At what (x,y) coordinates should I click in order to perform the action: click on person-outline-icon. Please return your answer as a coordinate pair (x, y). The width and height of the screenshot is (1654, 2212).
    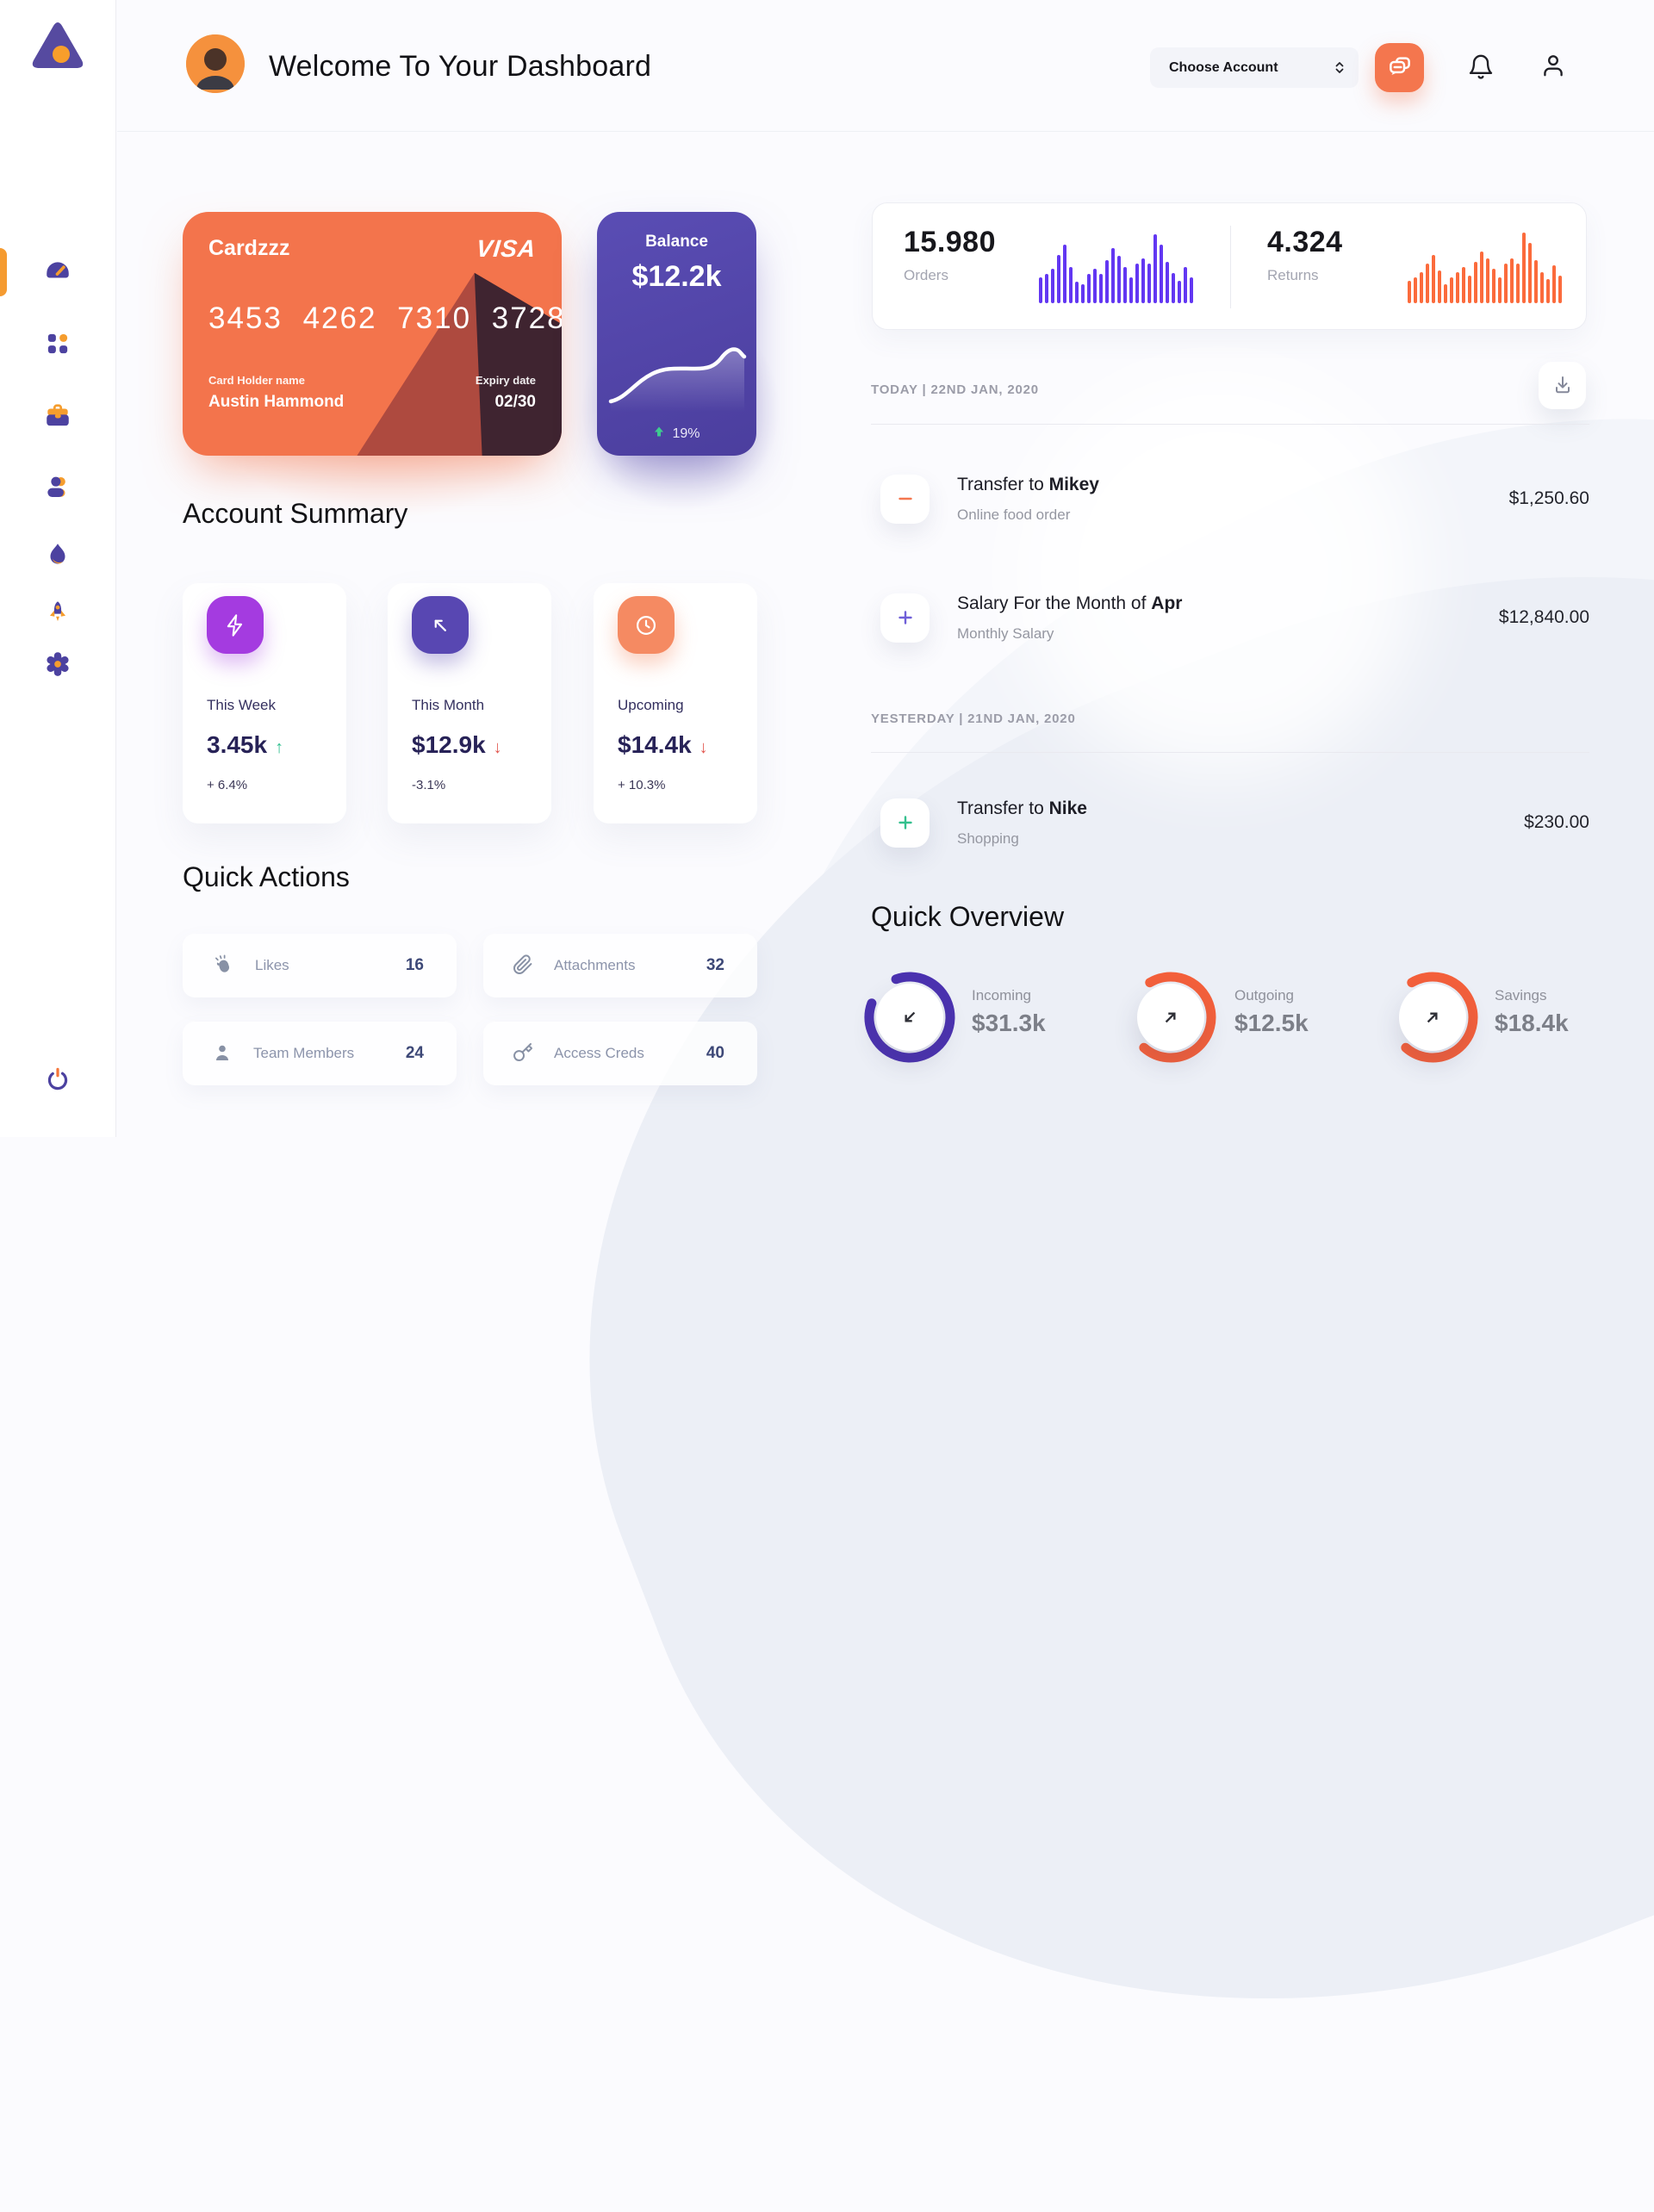
    Looking at the image, I should click on (1553, 67).